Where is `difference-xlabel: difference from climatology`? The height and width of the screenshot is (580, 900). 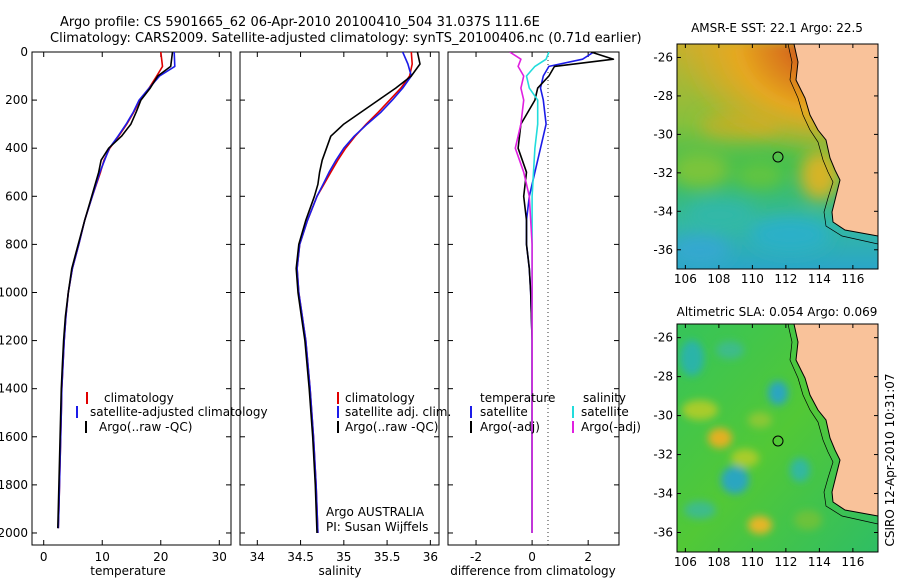
difference-xlabel: difference from climatology is located at coordinates (533, 571).